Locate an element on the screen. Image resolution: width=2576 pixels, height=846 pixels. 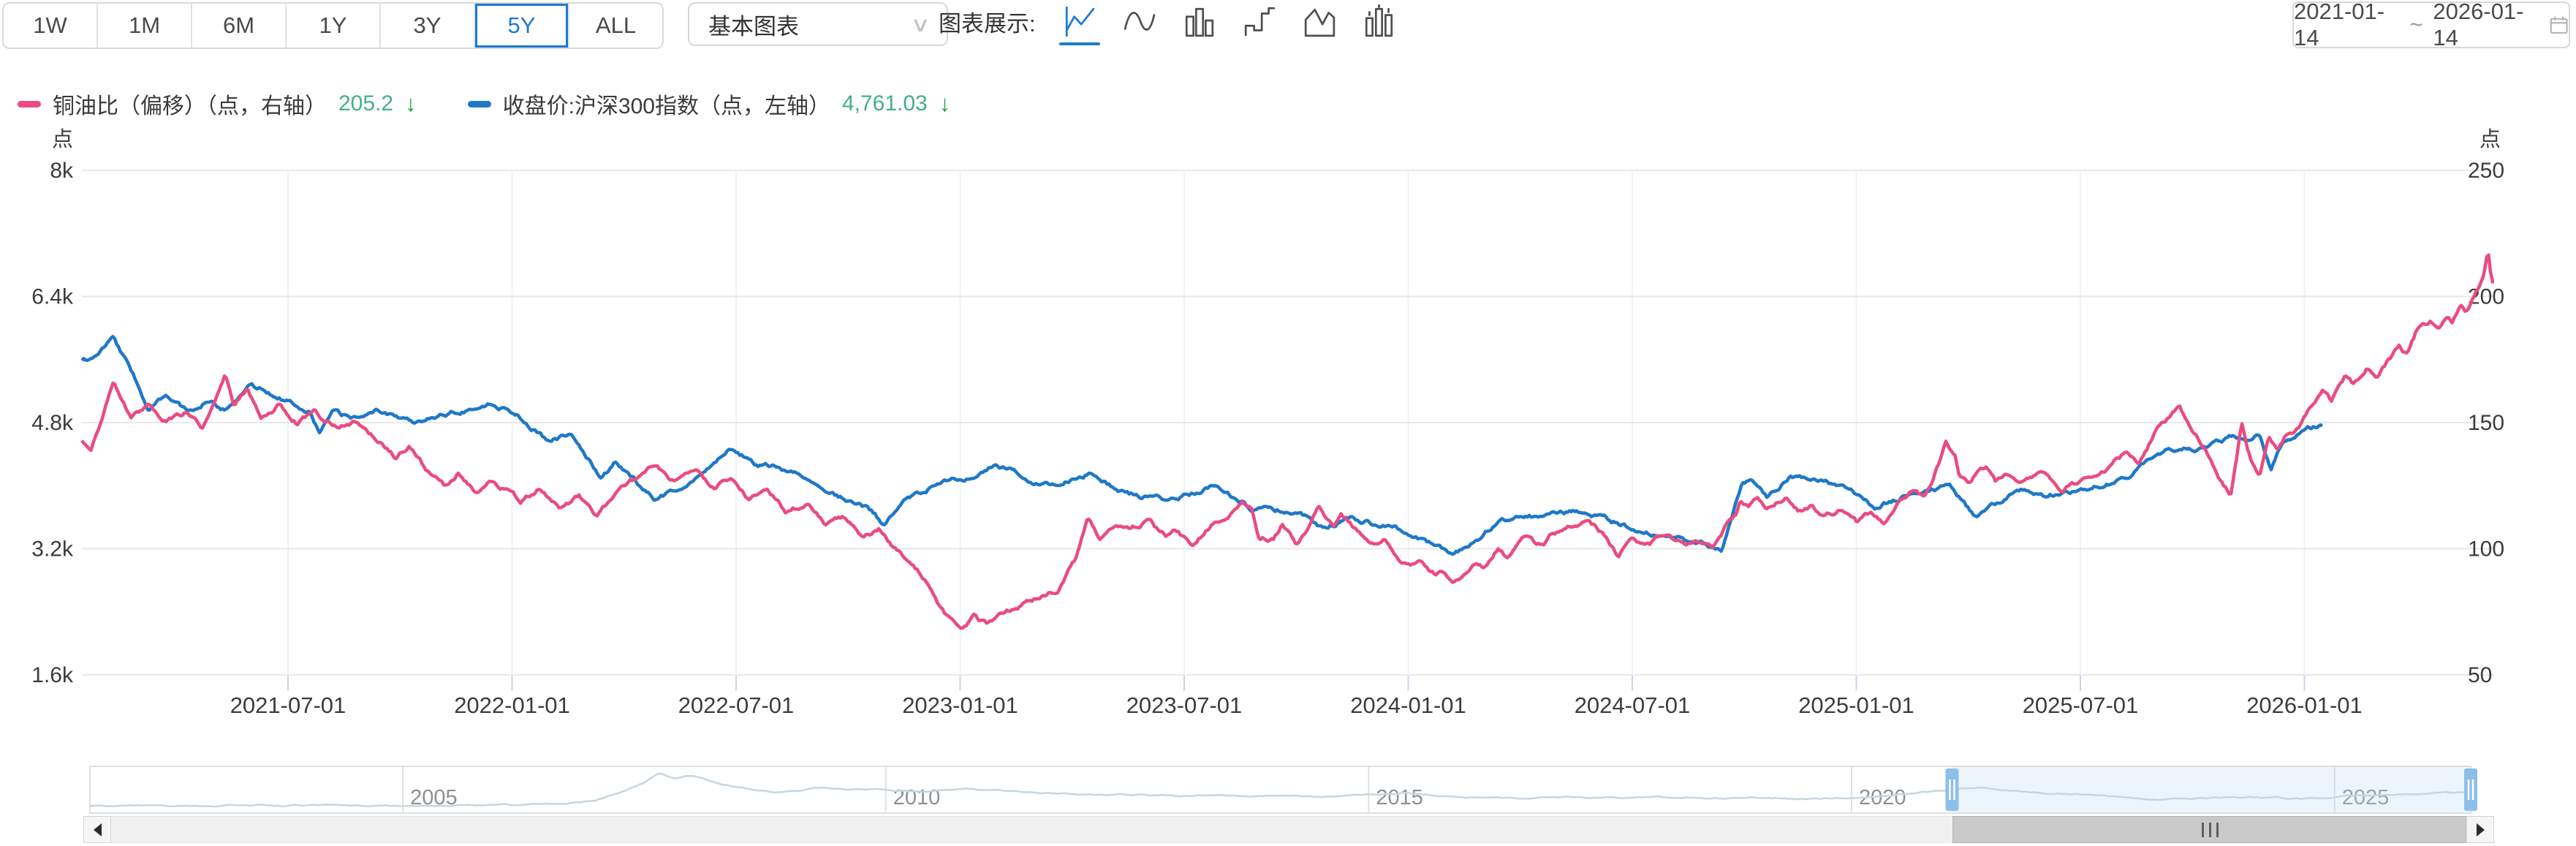
svg-text: 2010 is located at coordinates (917, 798).